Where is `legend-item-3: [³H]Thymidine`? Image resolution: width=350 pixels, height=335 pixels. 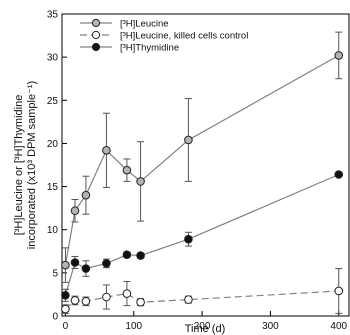
legend-item-3: [³H]Thymidine is located at coordinates (129, 47).